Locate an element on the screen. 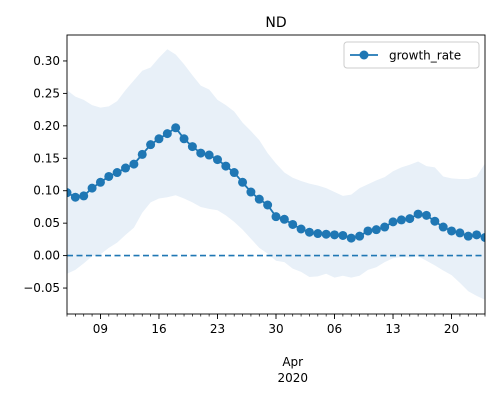  x-tick-label: 20 is located at coordinates (451, 329).